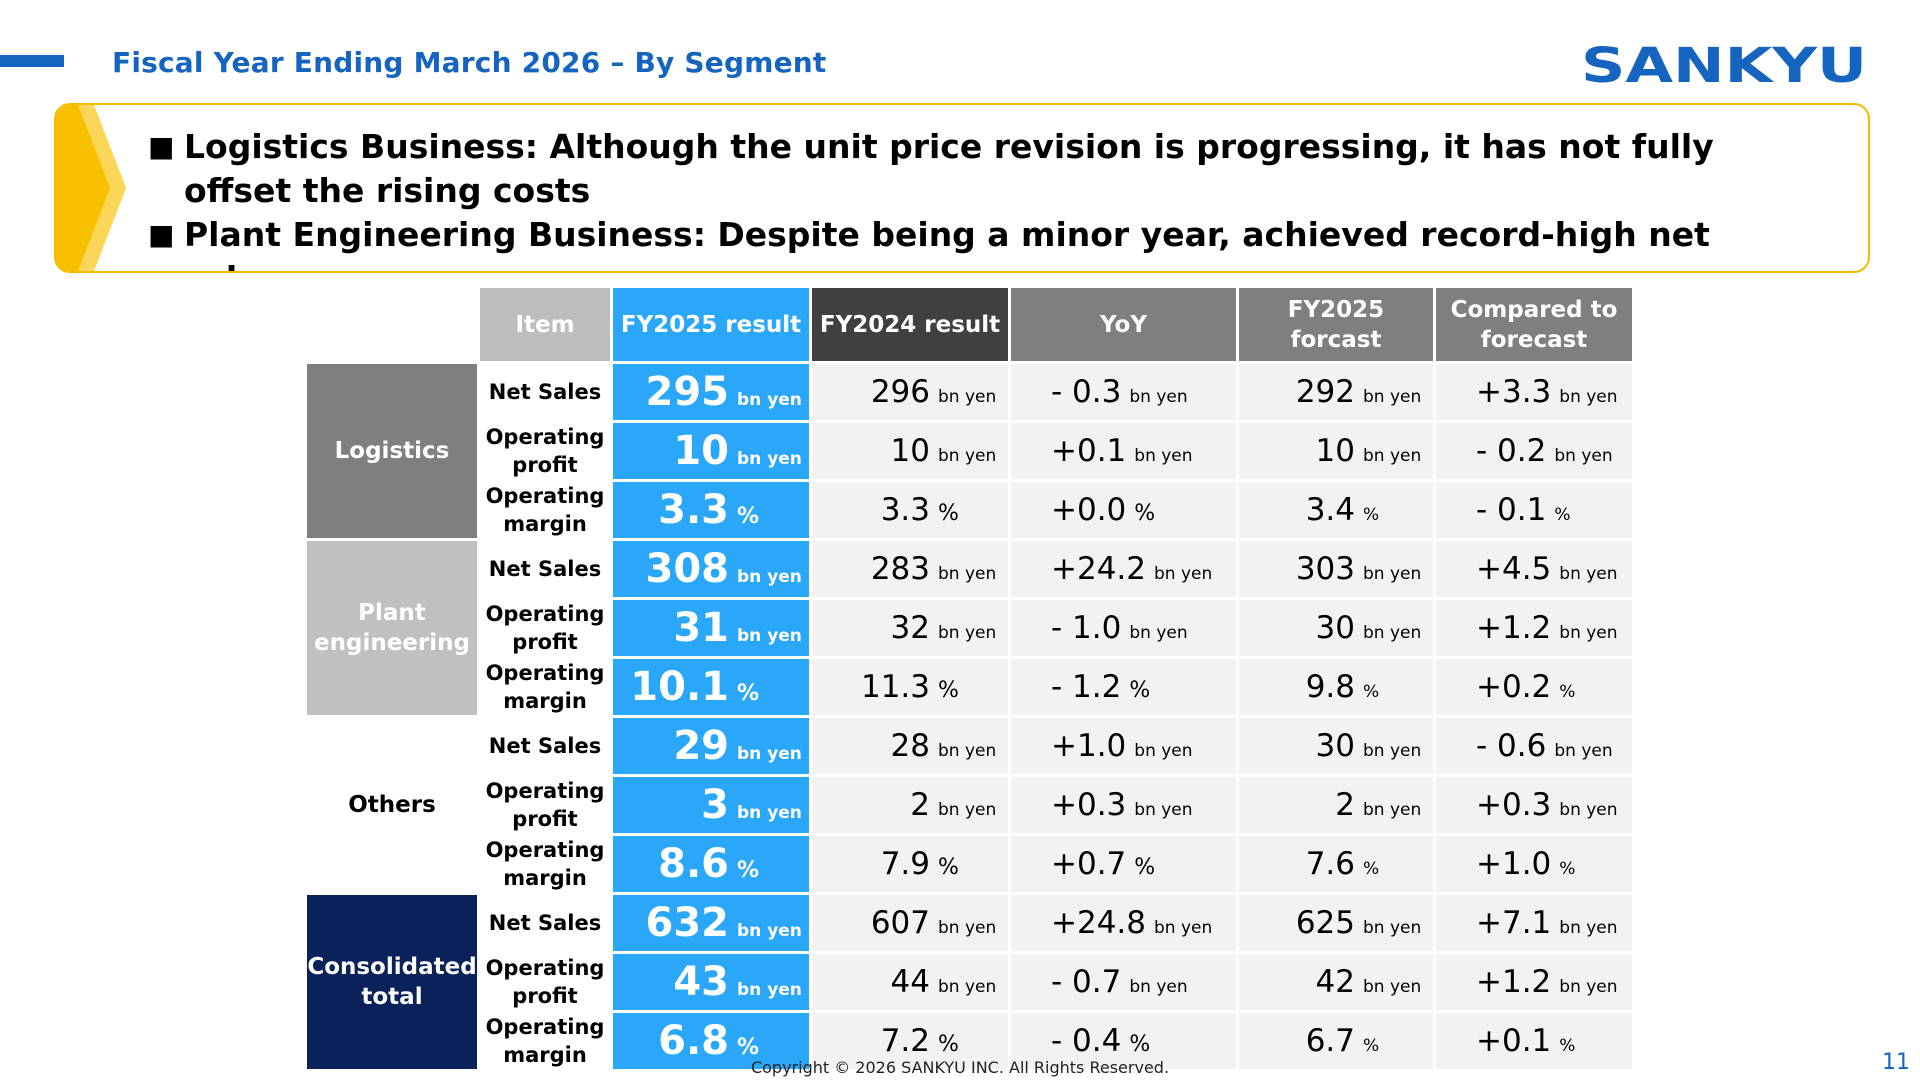  Describe the element at coordinates (910, 923) in the screenshot. I see `fy2024-result-cell: 607 bn yen` at that location.